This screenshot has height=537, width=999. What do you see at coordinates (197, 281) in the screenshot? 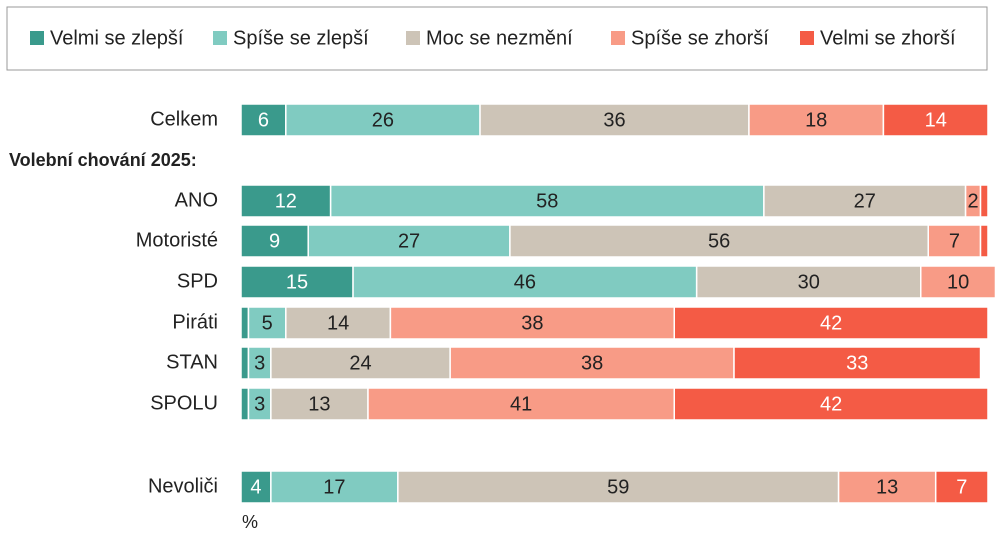
I see `y-tick-label: SPD` at bounding box center [197, 281].